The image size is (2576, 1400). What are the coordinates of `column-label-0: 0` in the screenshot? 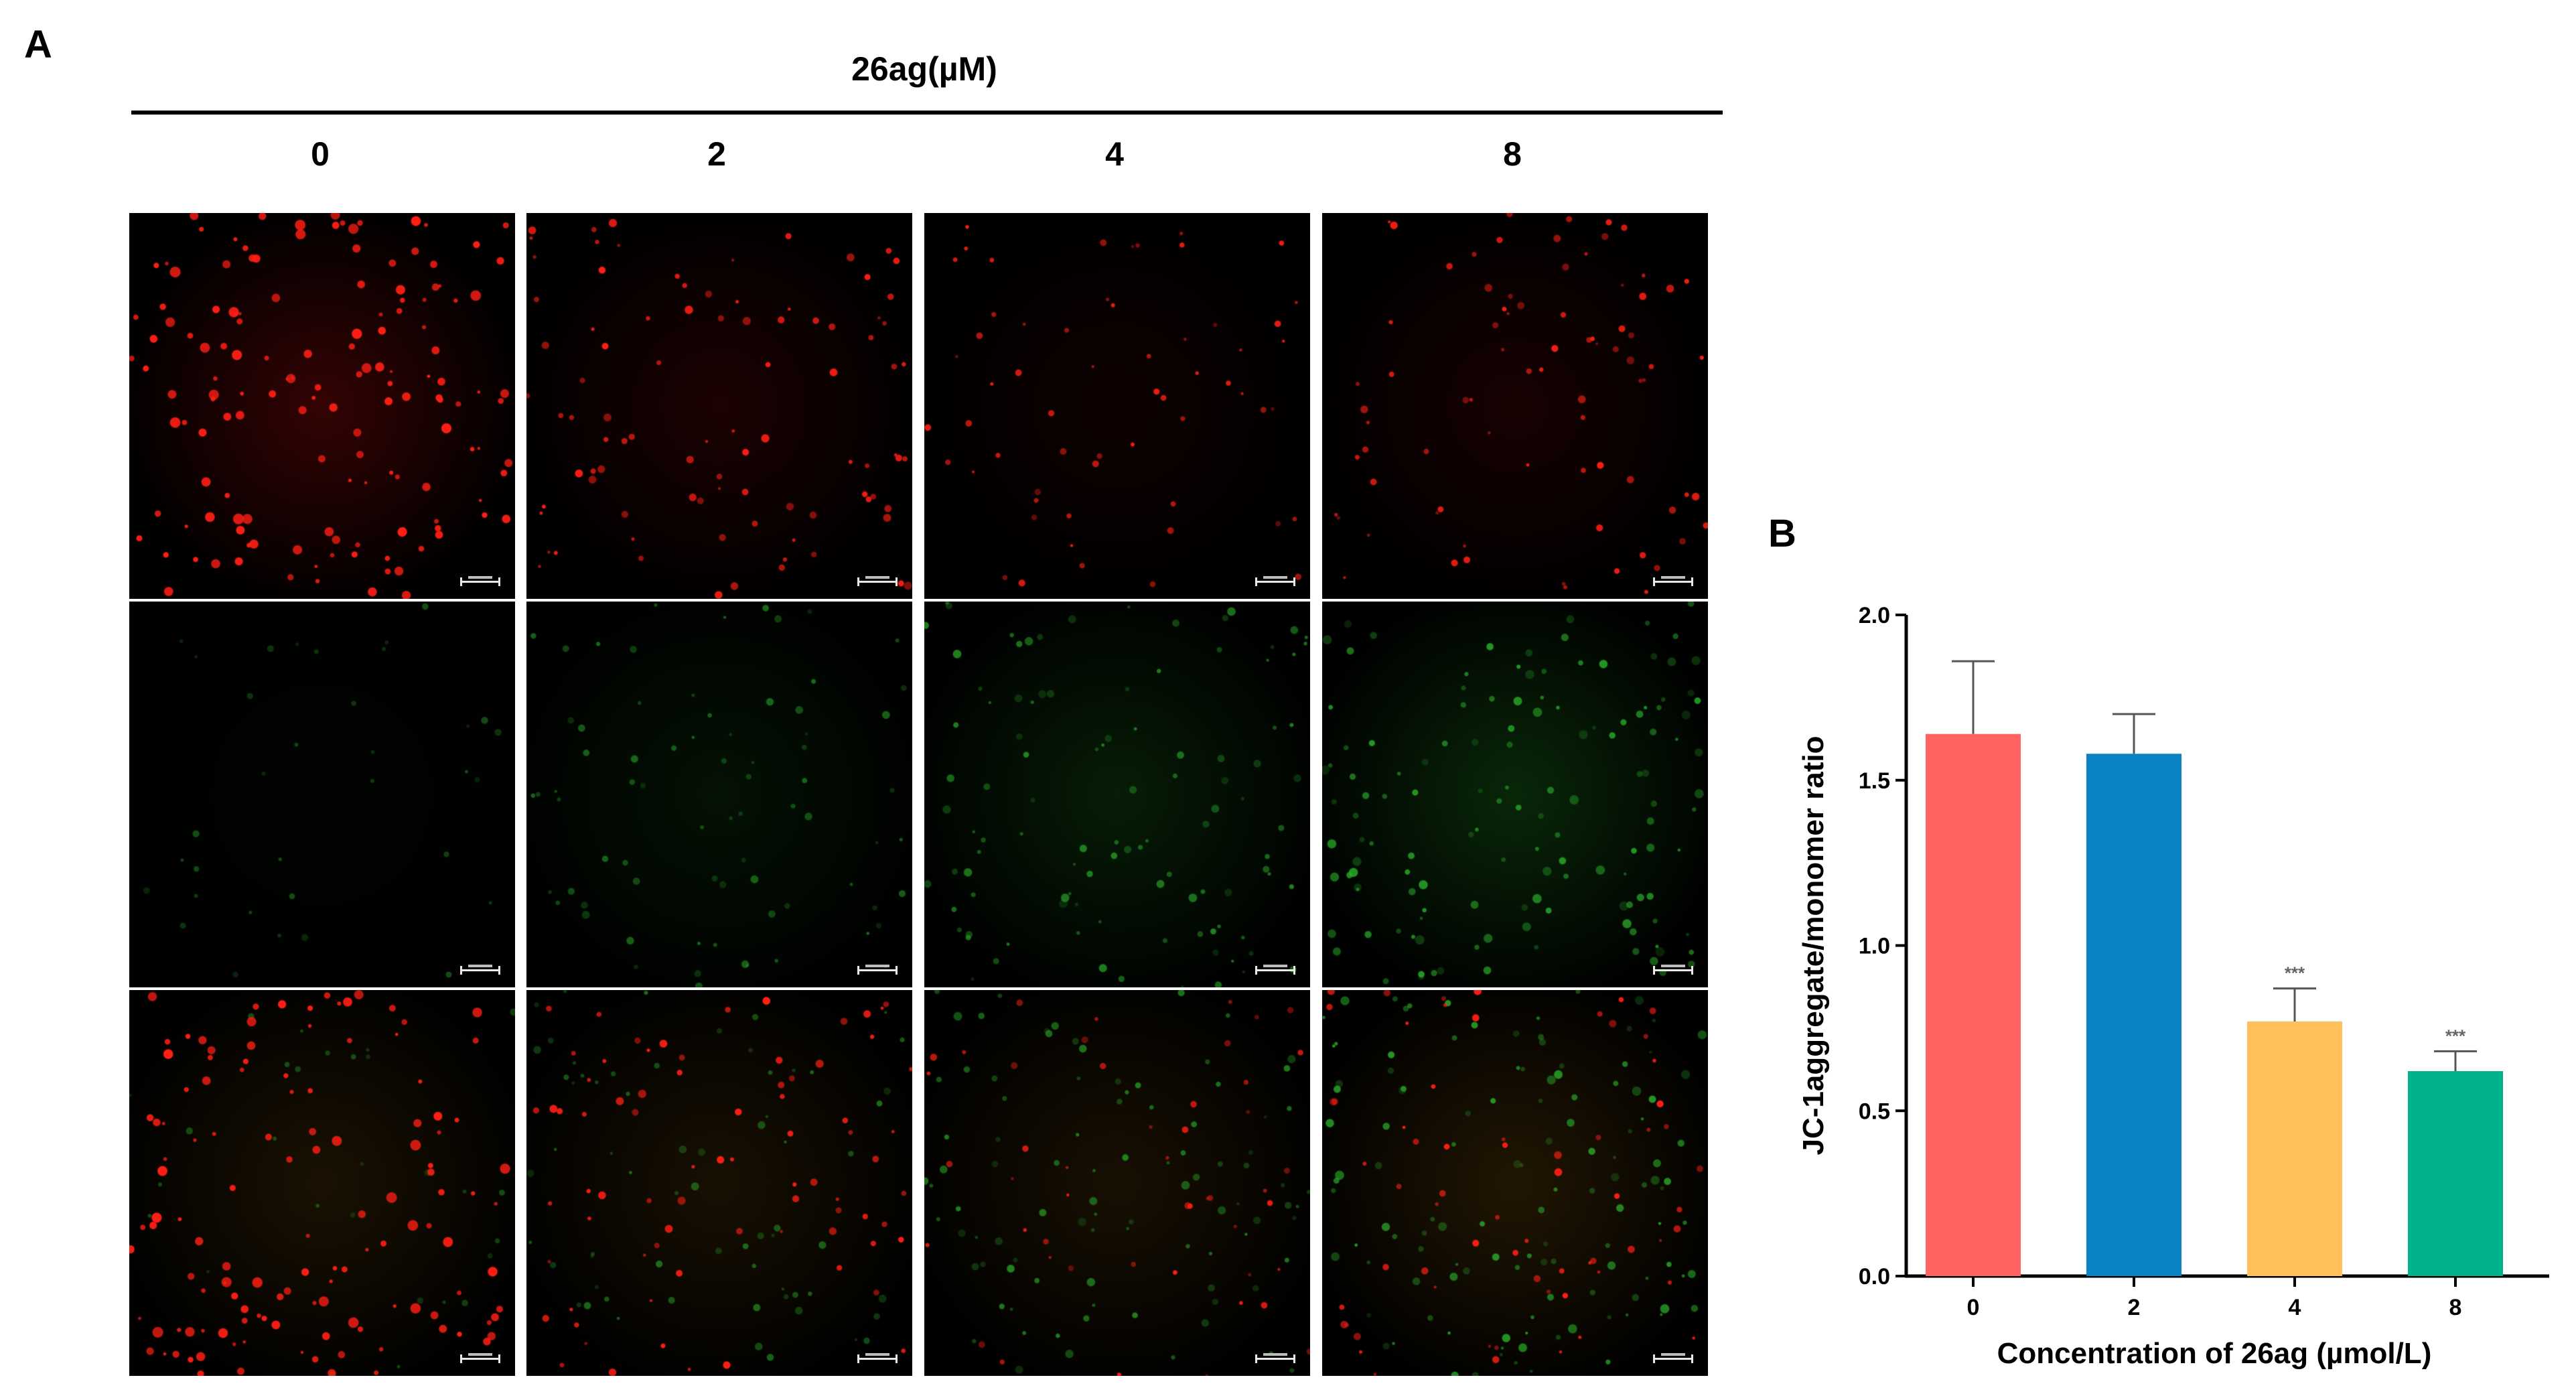 It's located at (320, 154).